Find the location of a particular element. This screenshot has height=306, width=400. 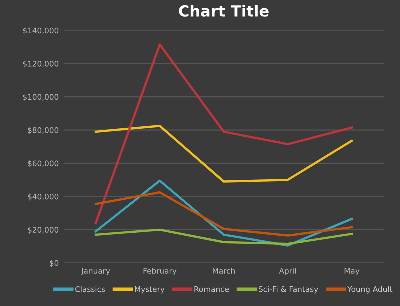

chart-title: Chart Title is located at coordinates (224, 11).